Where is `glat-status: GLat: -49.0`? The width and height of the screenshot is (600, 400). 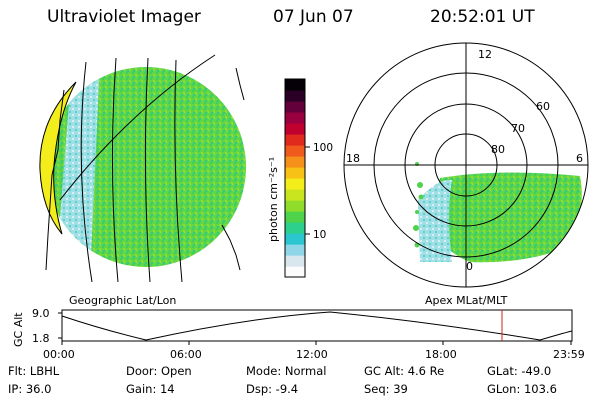 glat-status: GLat: -49.0 is located at coordinates (519, 371).